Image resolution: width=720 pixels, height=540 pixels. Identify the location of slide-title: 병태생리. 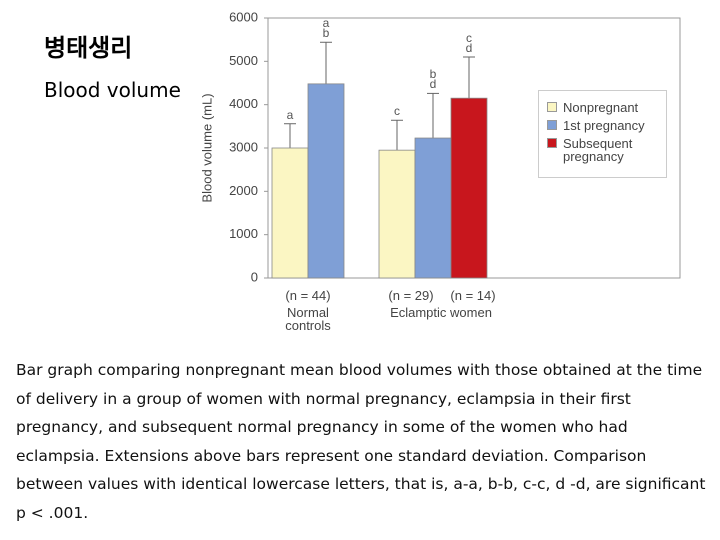
(88, 48).